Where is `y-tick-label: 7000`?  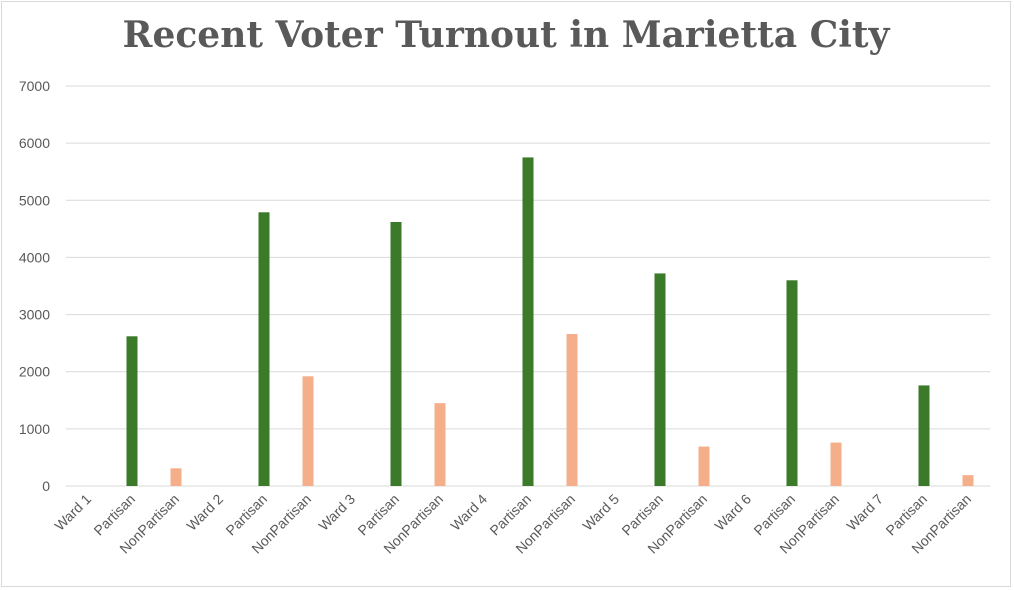 y-tick-label: 7000 is located at coordinates (34, 86).